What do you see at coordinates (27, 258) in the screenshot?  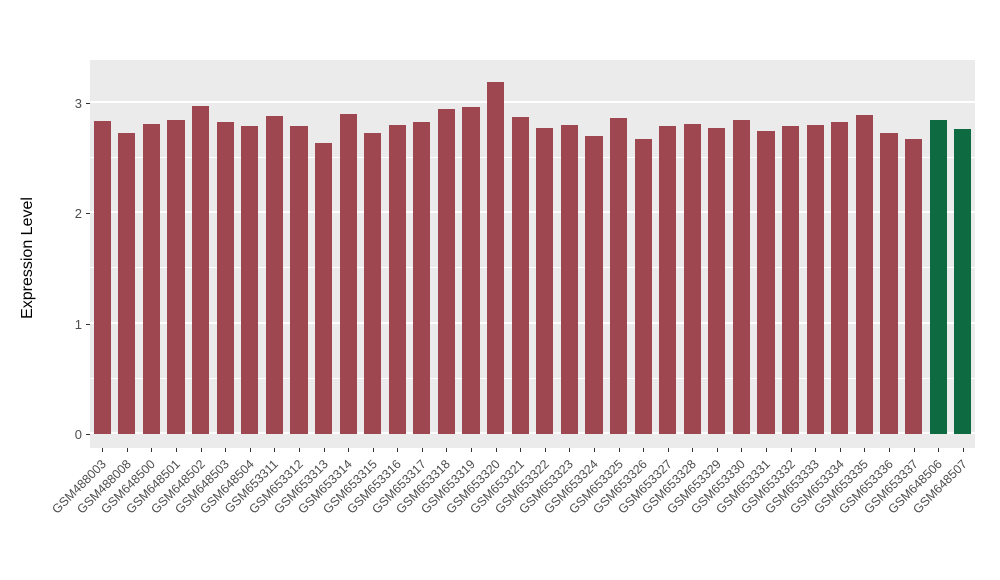 I see `y-axis-title: Expression Level` at bounding box center [27, 258].